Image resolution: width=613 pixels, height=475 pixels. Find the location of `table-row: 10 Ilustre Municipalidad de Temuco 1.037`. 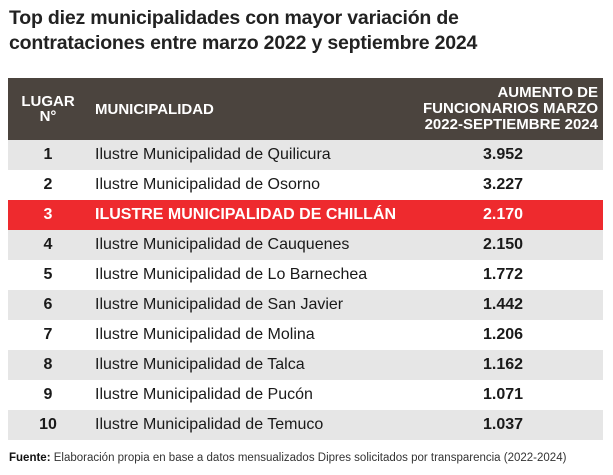

table-row: 10 Ilustre Municipalidad de Temuco 1.037 is located at coordinates (305, 425).